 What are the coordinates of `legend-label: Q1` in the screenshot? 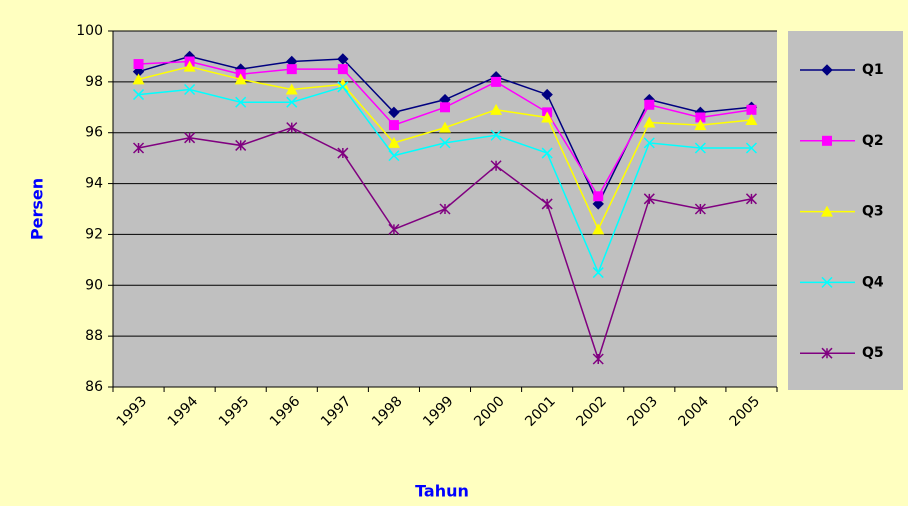 It's located at (873, 70).